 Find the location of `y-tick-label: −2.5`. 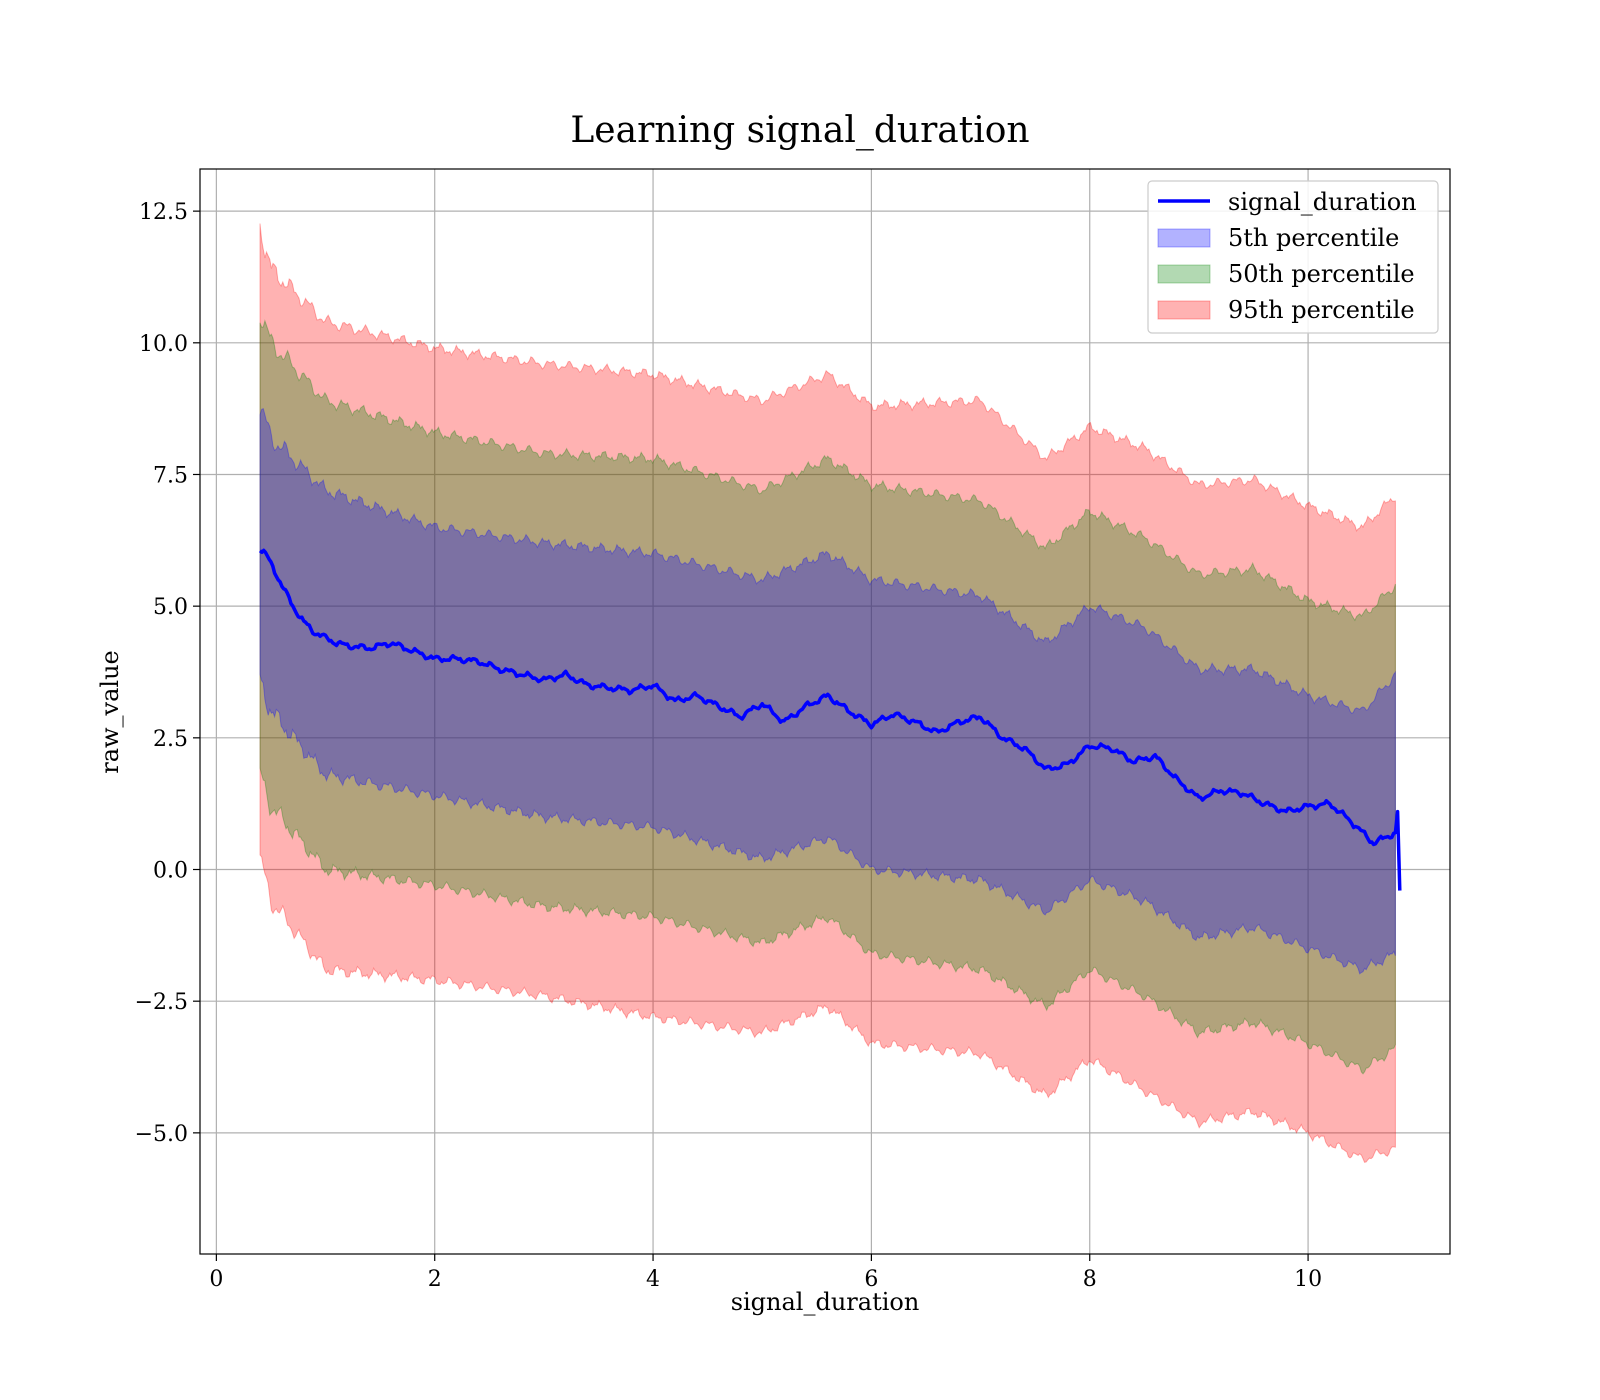

y-tick-label: −2.5 is located at coordinates (161, 1002).